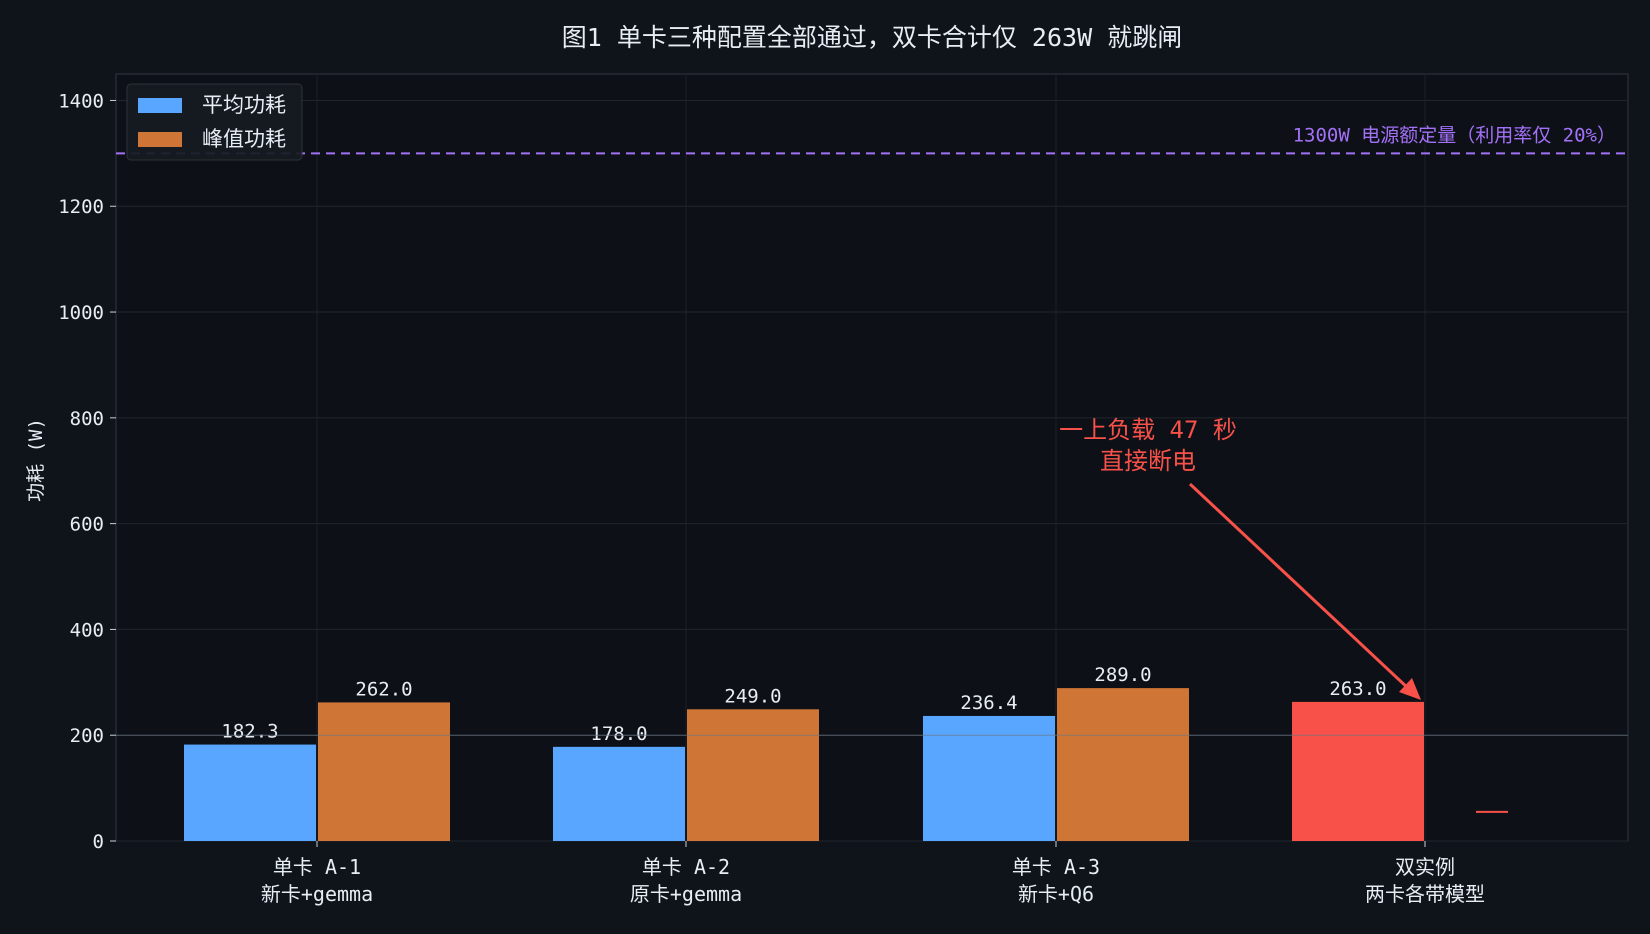 This screenshot has height=934, width=1650. I want to click on annotation-text-line2: 直接断电, so click(1148, 461).